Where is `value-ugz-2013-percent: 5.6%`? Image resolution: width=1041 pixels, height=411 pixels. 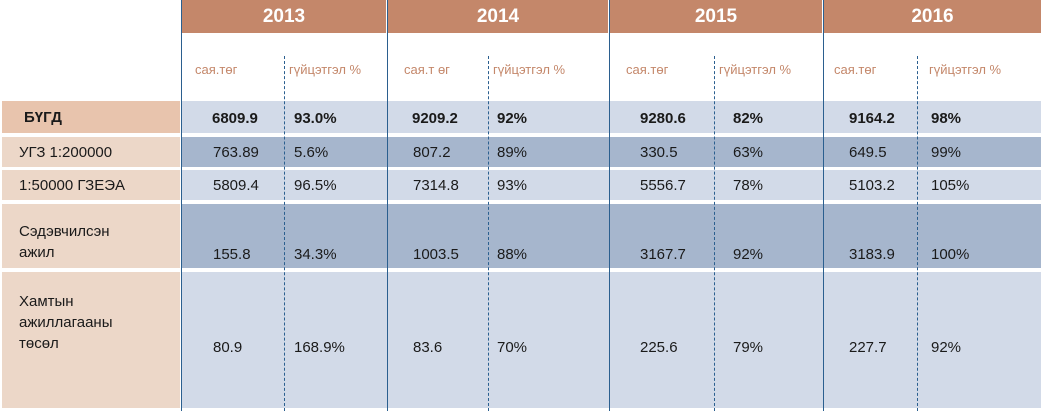
value-ugz-2013-percent: 5.6% is located at coordinates (311, 152).